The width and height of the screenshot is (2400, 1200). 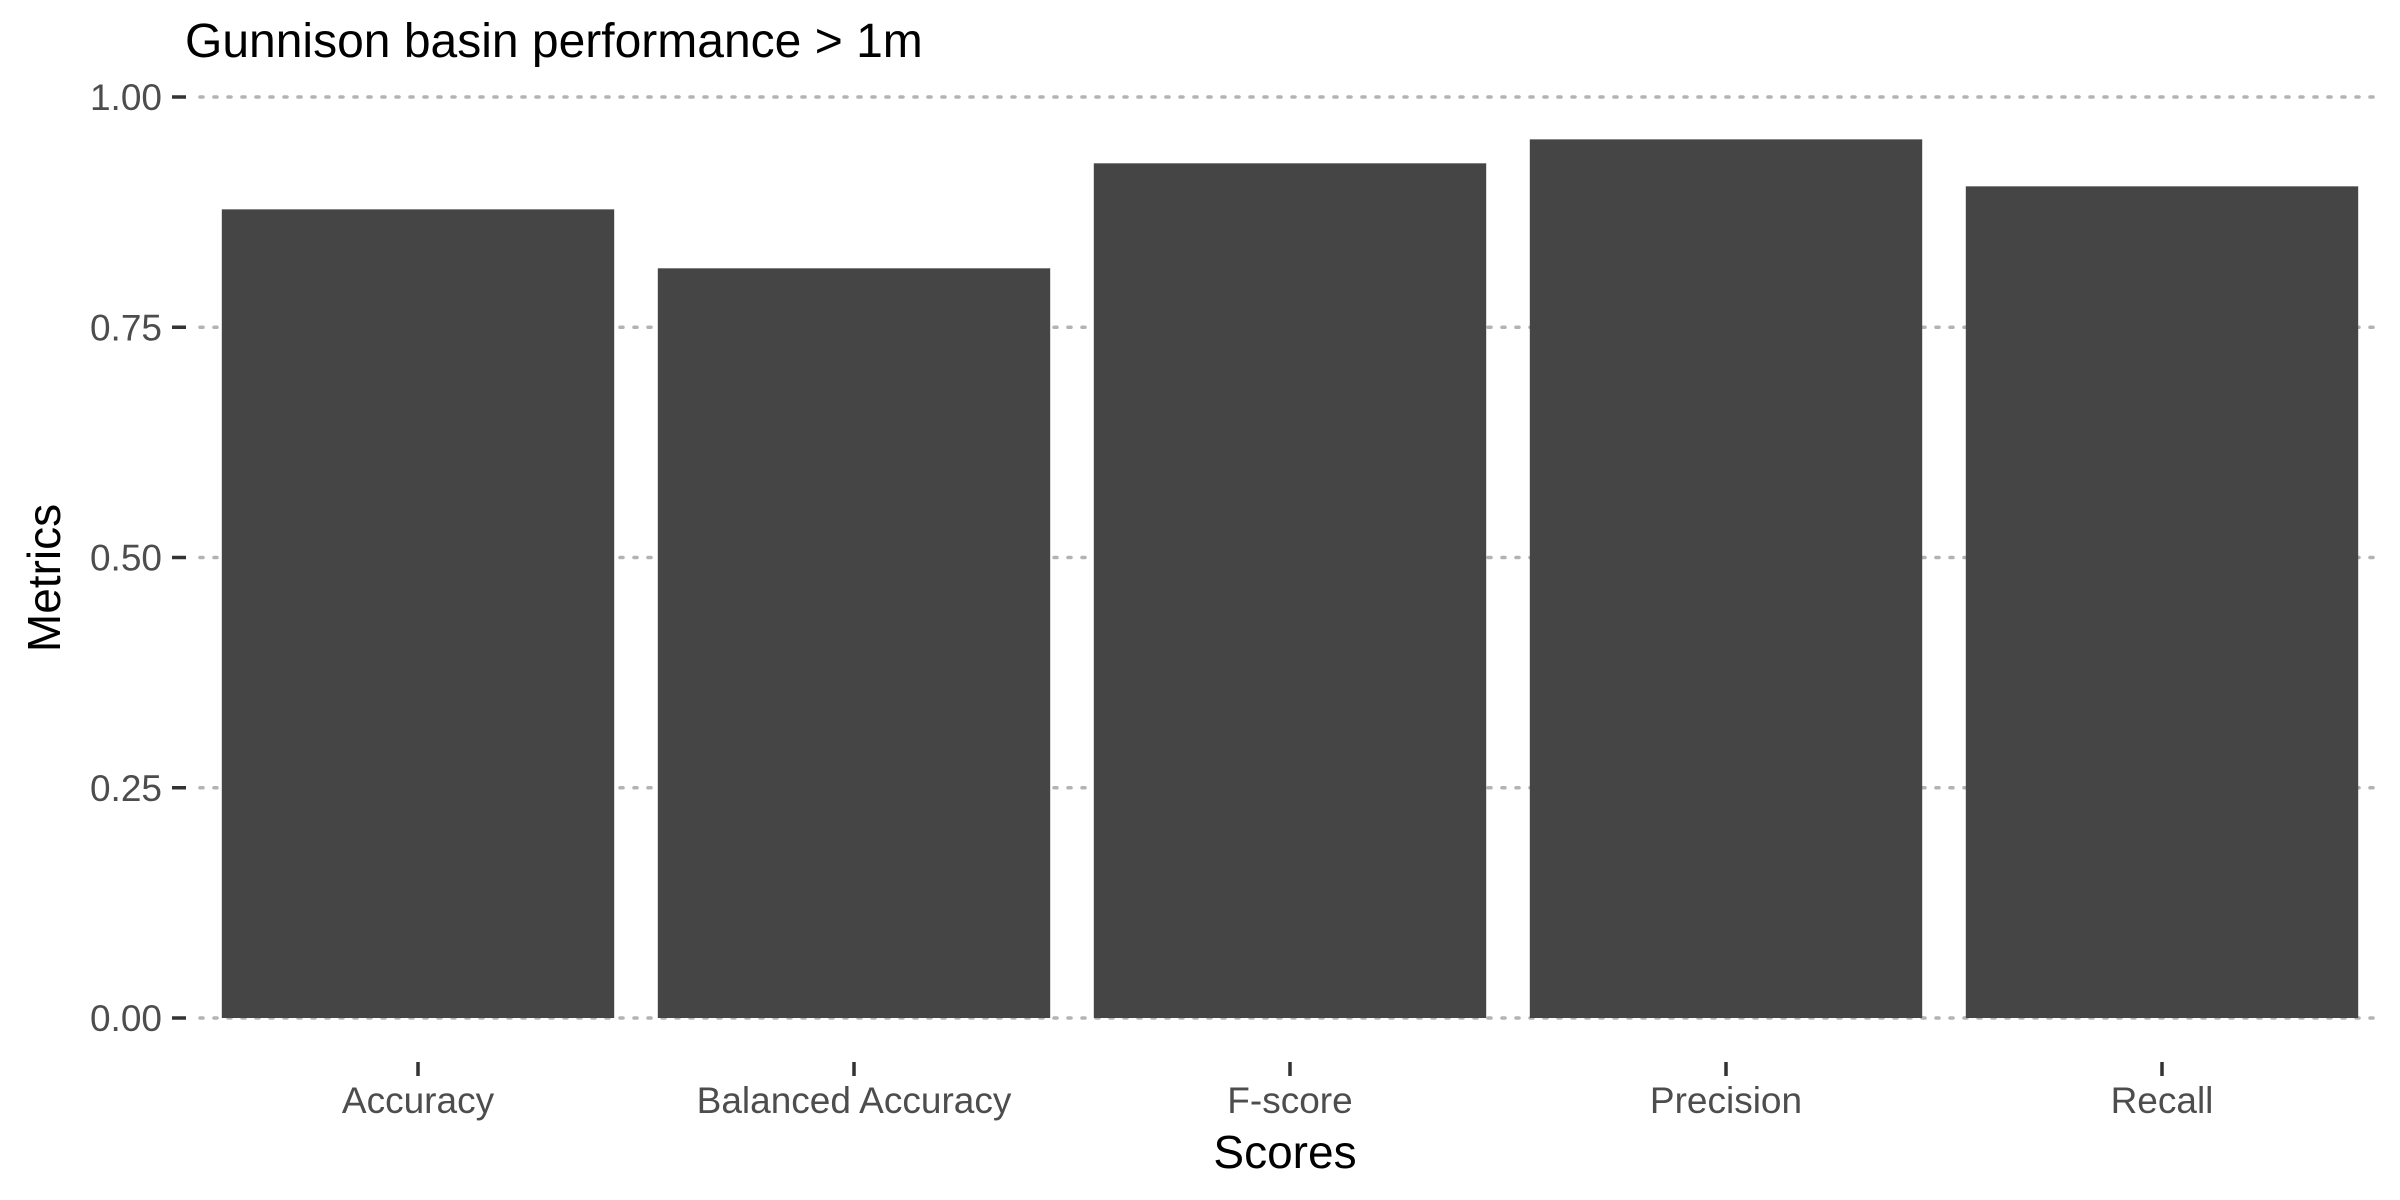 I want to click on chart-title: Gunnison basin performance > 1m, so click(x=554, y=41).